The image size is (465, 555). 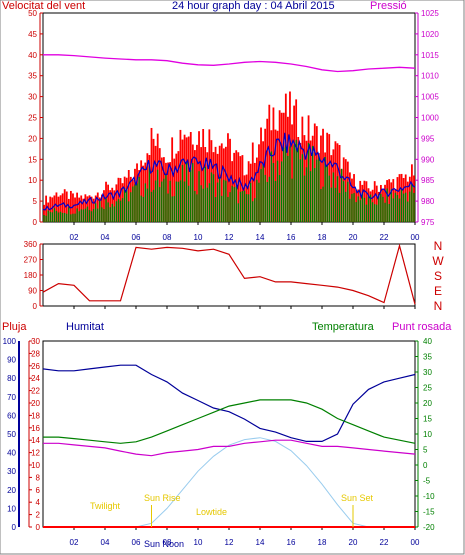 I want to click on rain-y-tick-label: 16, so click(x=35, y=428).